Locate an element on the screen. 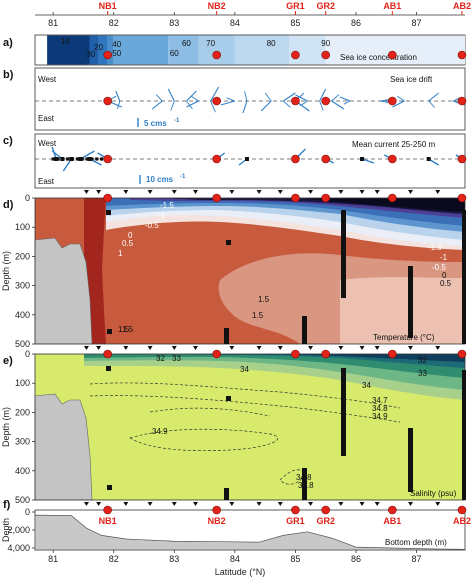 Image resolution: width=474 pixels, height=579 pixels. y-tick-label: 200 is located at coordinates (22, 256).